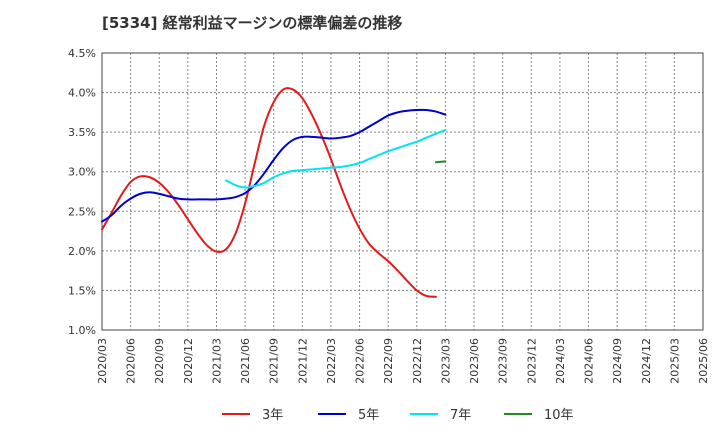 The height and width of the screenshot is (440, 720). What do you see at coordinates (336, 158) in the screenshot?
I see `series-line-7年` at bounding box center [336, 158].